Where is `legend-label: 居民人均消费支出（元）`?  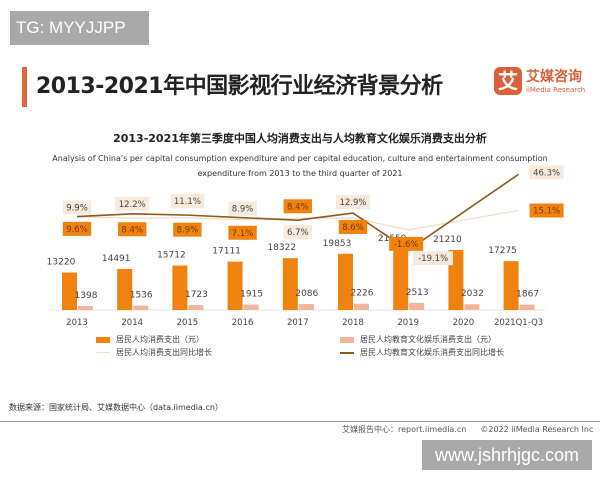 legend-label: 居民人均消费支出（元） is located at coordinates (160, 339).